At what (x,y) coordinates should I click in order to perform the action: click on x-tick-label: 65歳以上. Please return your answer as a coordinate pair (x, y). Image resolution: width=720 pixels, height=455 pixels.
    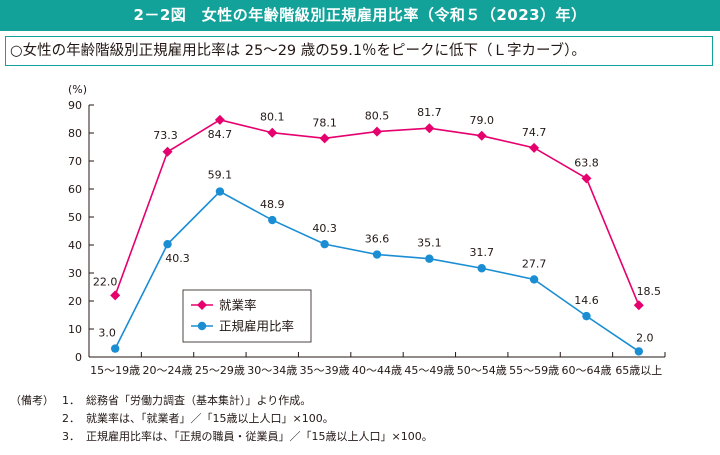
    Looking at the image, I should click on (638, 370).